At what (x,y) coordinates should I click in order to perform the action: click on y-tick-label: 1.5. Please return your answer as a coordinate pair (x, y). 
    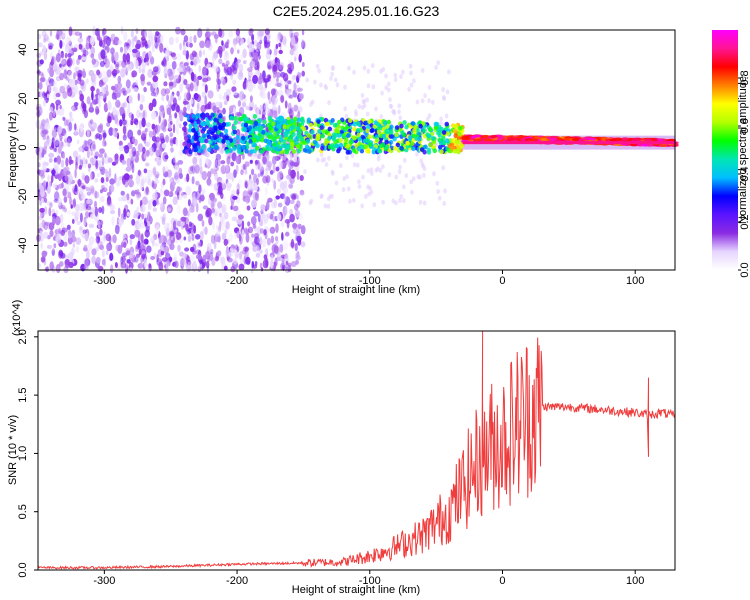
    Looking at the image, I should click on (23, 394).